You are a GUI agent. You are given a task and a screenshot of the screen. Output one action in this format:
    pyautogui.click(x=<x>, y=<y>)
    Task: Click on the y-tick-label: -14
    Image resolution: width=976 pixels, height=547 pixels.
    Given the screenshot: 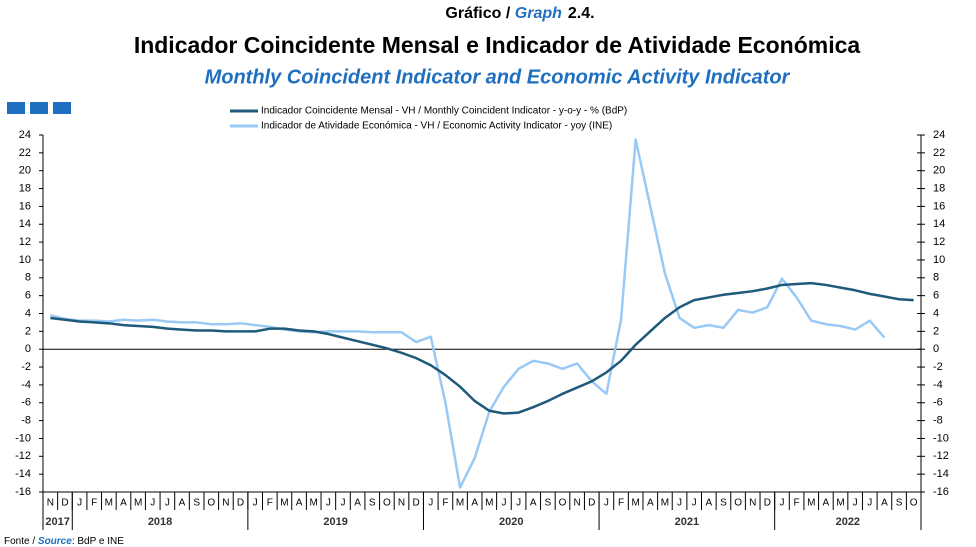 What is the action you would take?
    pyautogui.click(x=23, y=474)
    